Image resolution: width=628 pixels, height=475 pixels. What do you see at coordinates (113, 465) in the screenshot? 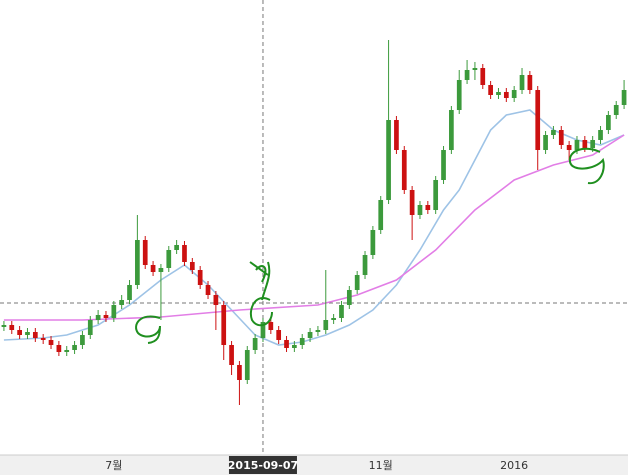
I see `x-tick-label: 7월` at bounding box center [113, 465].